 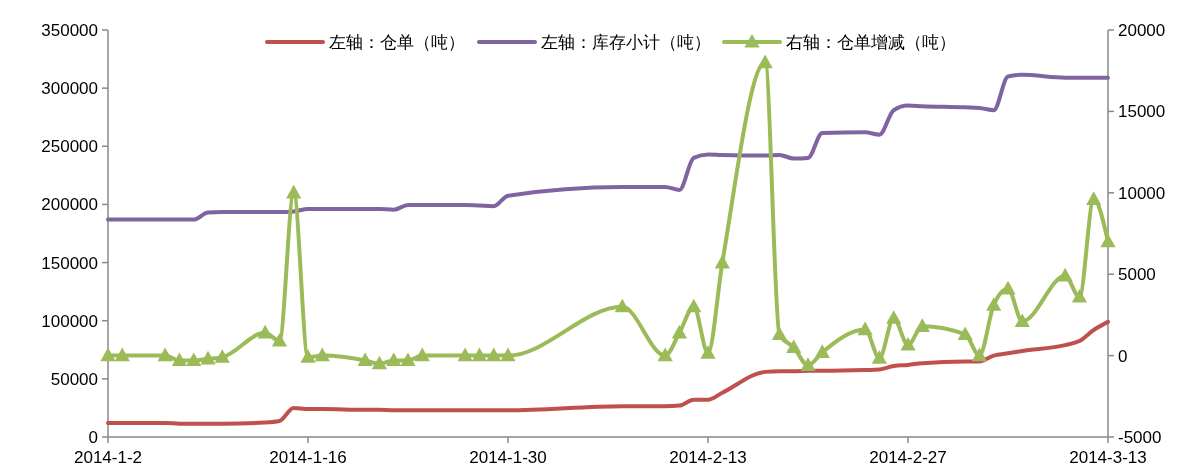 What do you see at coordinates (69, 263) in the screenshot?
I see `y-tick-label: 150000` at bounding box center [69, 263].